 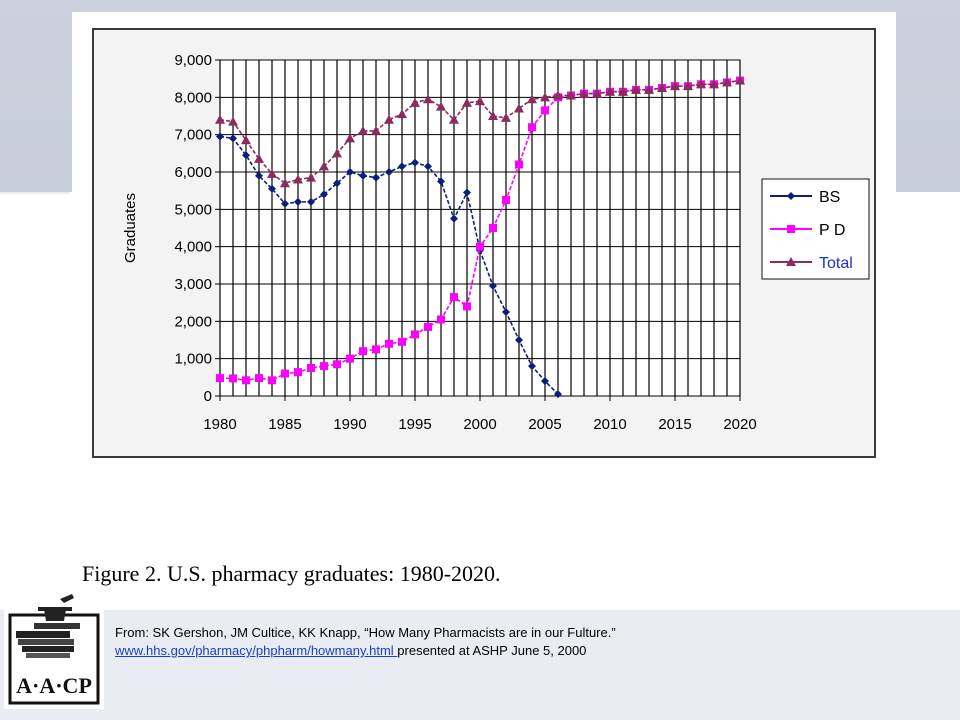 What do you see at coordinates (193, 135) in the screenshot?
I see `y-tick-label: 7,000` at bounding box center [193, 135].